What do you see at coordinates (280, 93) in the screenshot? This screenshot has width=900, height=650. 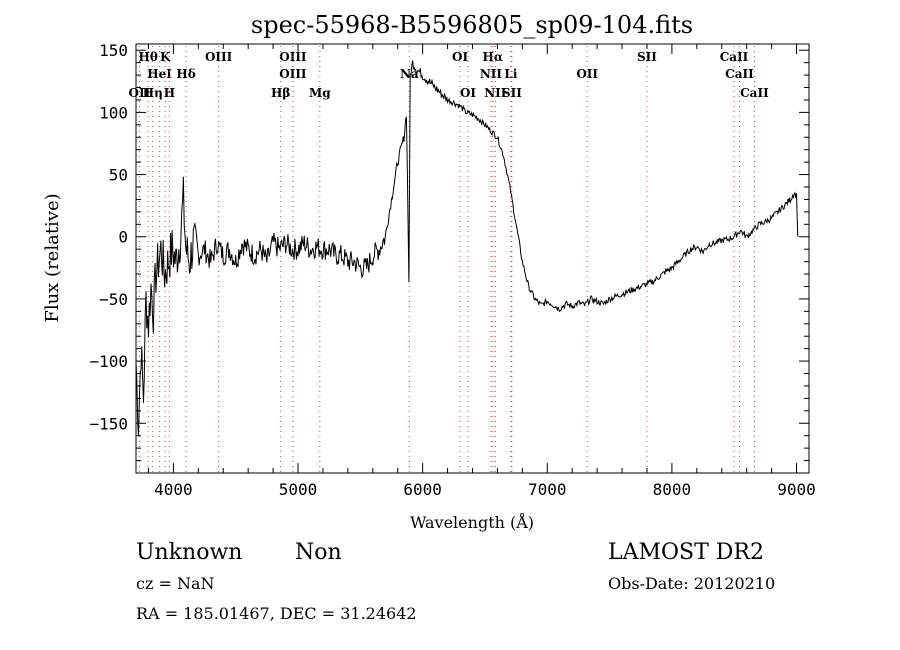 I see `spectral-line-label: Hβ` at bounding box center [280, 93].